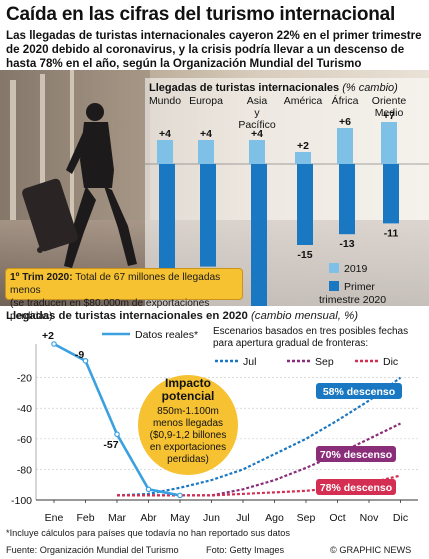  What do you see at coordinates (359, 439) in the screenshot?
I see `scenario-result-labels: 58% descenso 70% descenso 78% descenso` at bounding box center [359, 439].